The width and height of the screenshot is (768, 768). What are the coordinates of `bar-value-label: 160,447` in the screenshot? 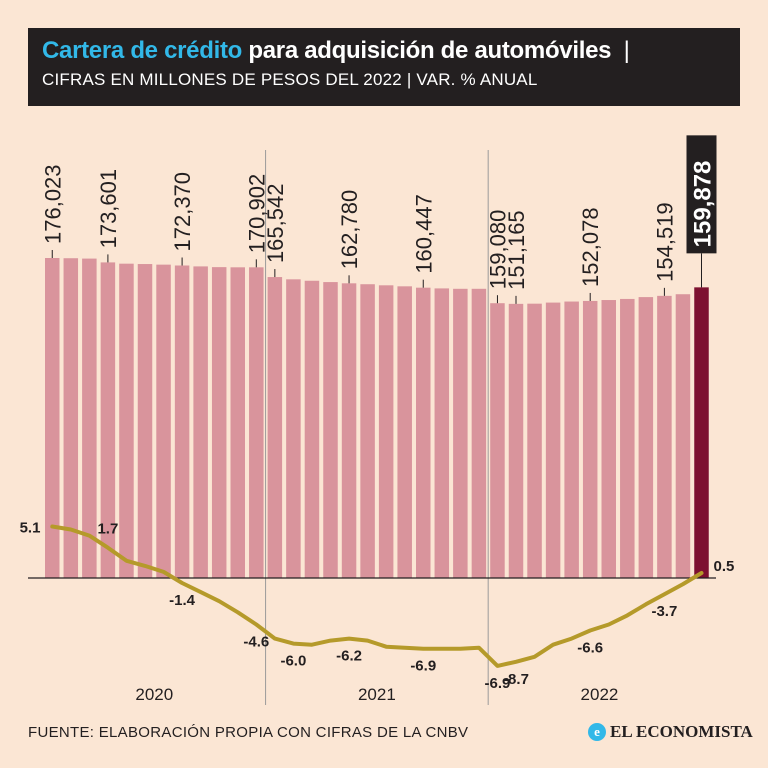 It's located at (423, 234).